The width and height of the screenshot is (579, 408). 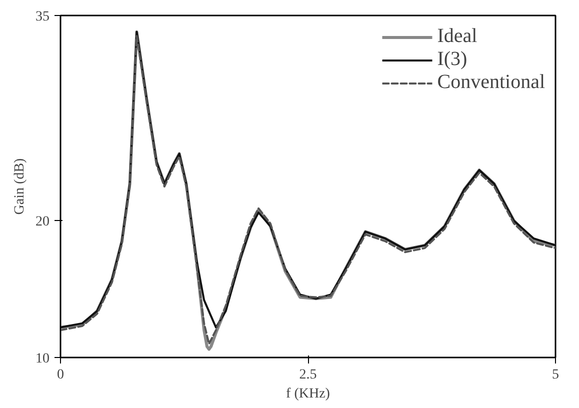 What do you see at coordinates (555, 375) in the screenshot?
I see `x-tick-label: 5` at bounding box center [555, 375].